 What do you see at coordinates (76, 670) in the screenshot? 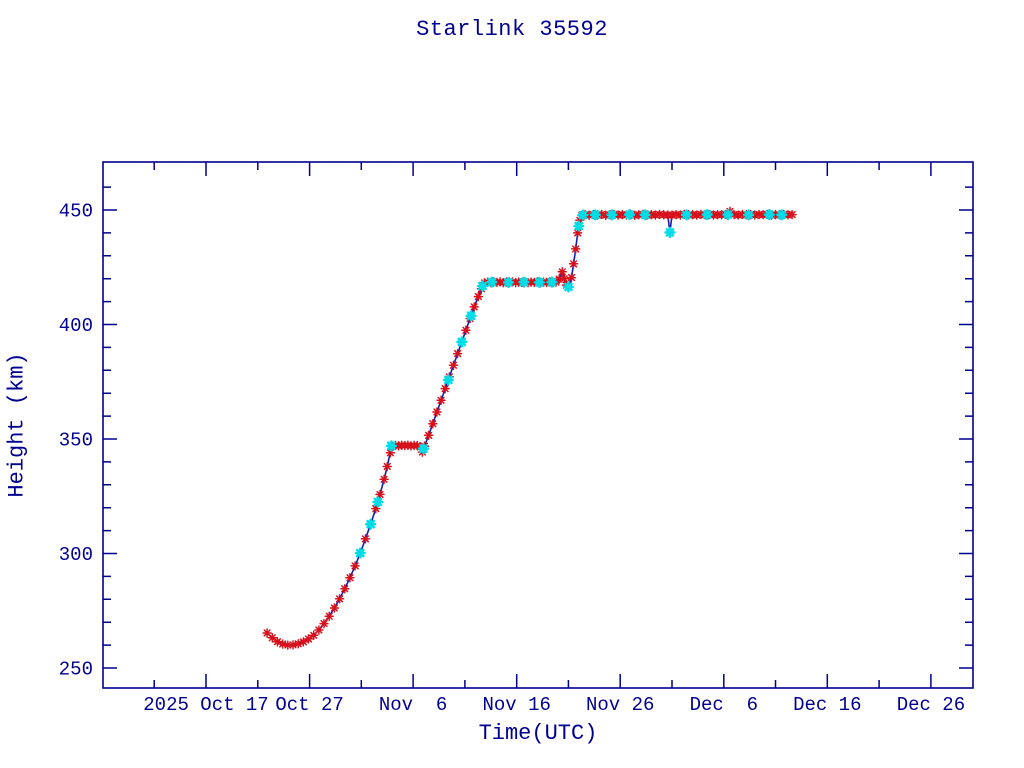
I see `y-tick-label: 250` at bounding box center [76, 670].